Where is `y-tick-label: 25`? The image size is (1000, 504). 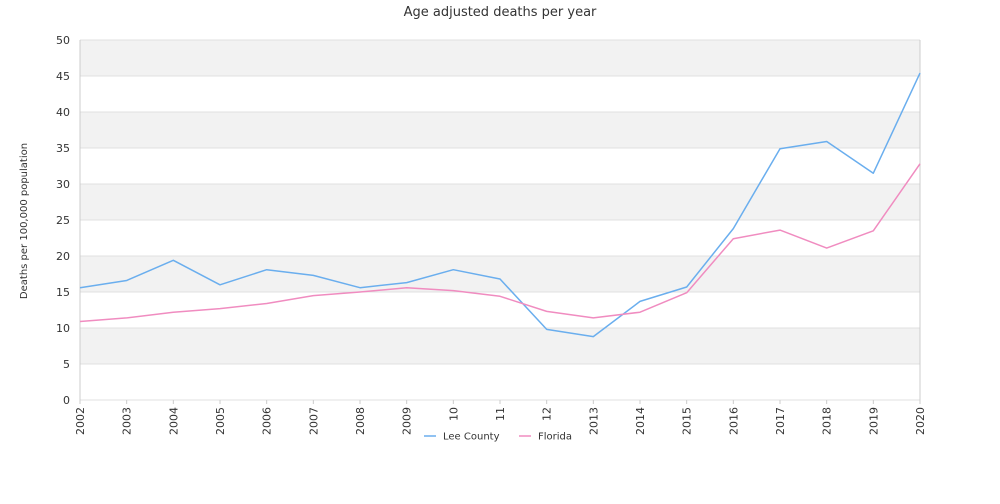 y-tick-label: 25 is located at coordinates (63, 220).